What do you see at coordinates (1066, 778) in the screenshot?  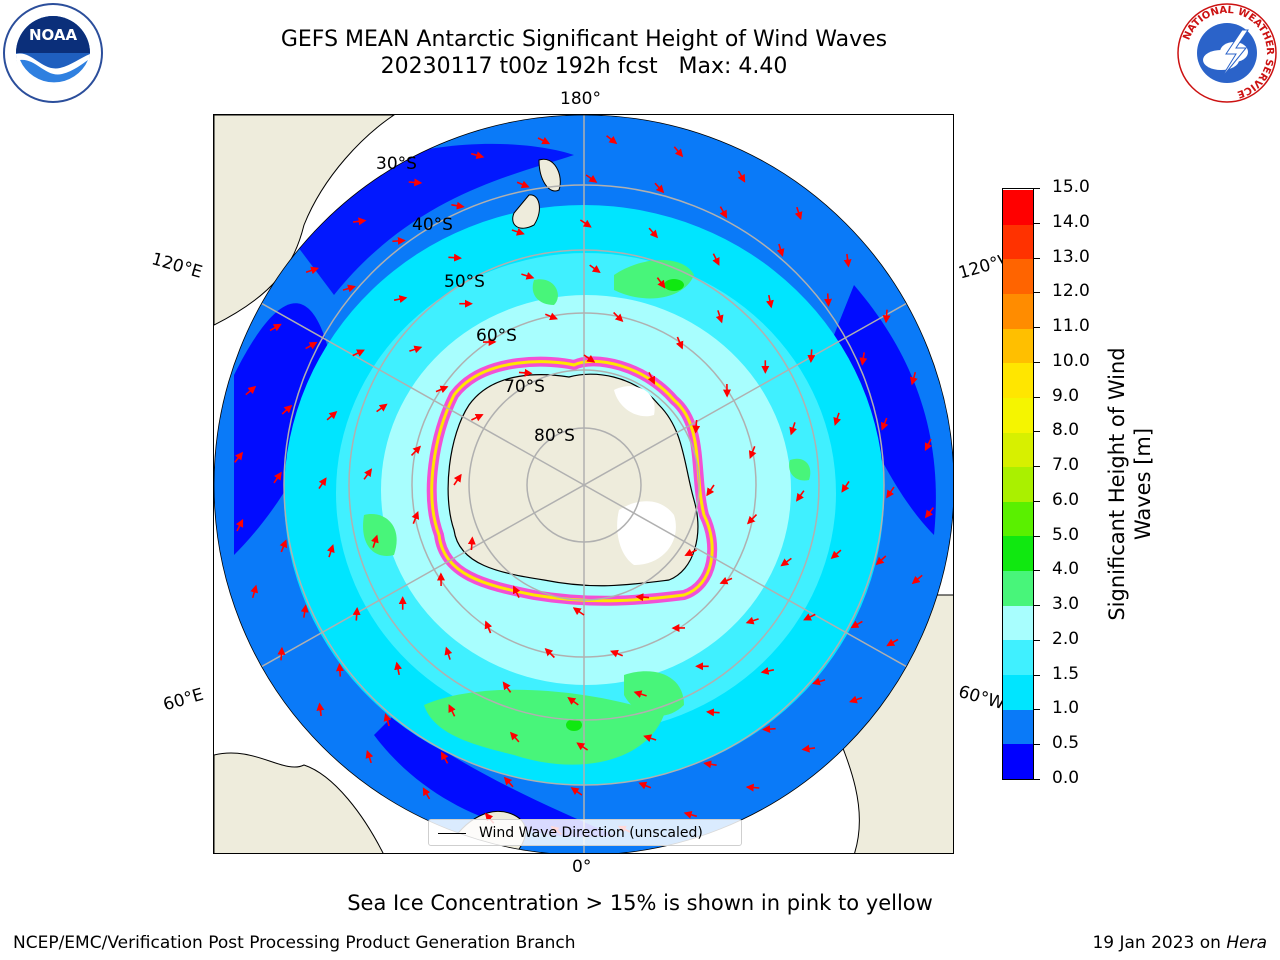 I see `colorbar-tick-label: 0.0` at bounding box center [1066, 778].